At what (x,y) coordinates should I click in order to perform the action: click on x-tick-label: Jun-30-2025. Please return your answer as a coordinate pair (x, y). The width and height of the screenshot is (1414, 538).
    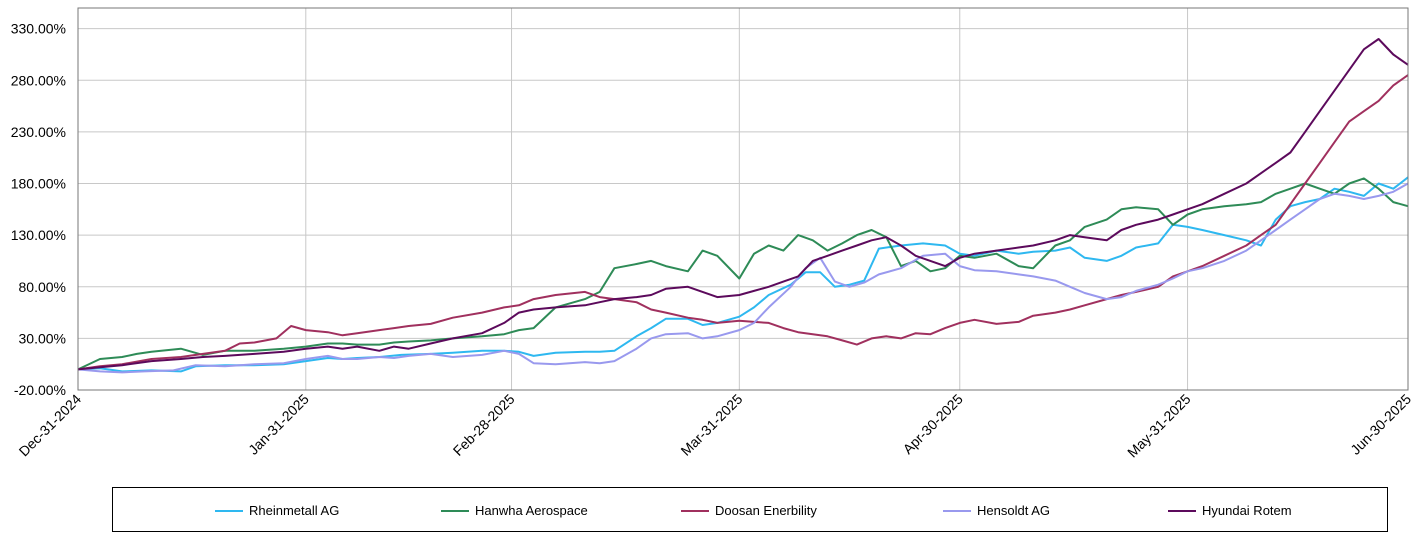
    Looking at the image, I should click on (1380, 424).